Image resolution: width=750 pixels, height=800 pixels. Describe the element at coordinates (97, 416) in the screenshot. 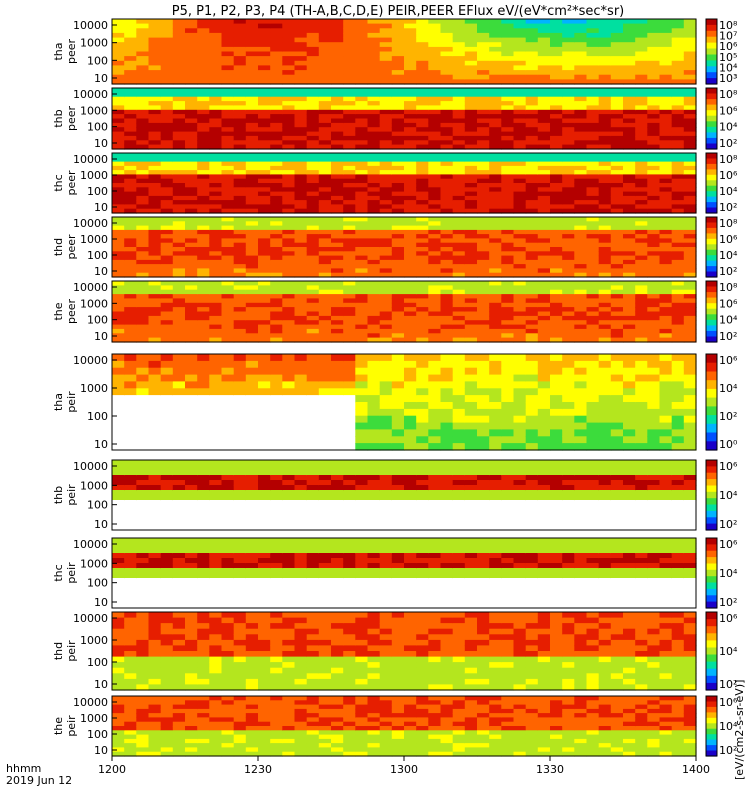

I see `y-tick-label: 100` at that location.